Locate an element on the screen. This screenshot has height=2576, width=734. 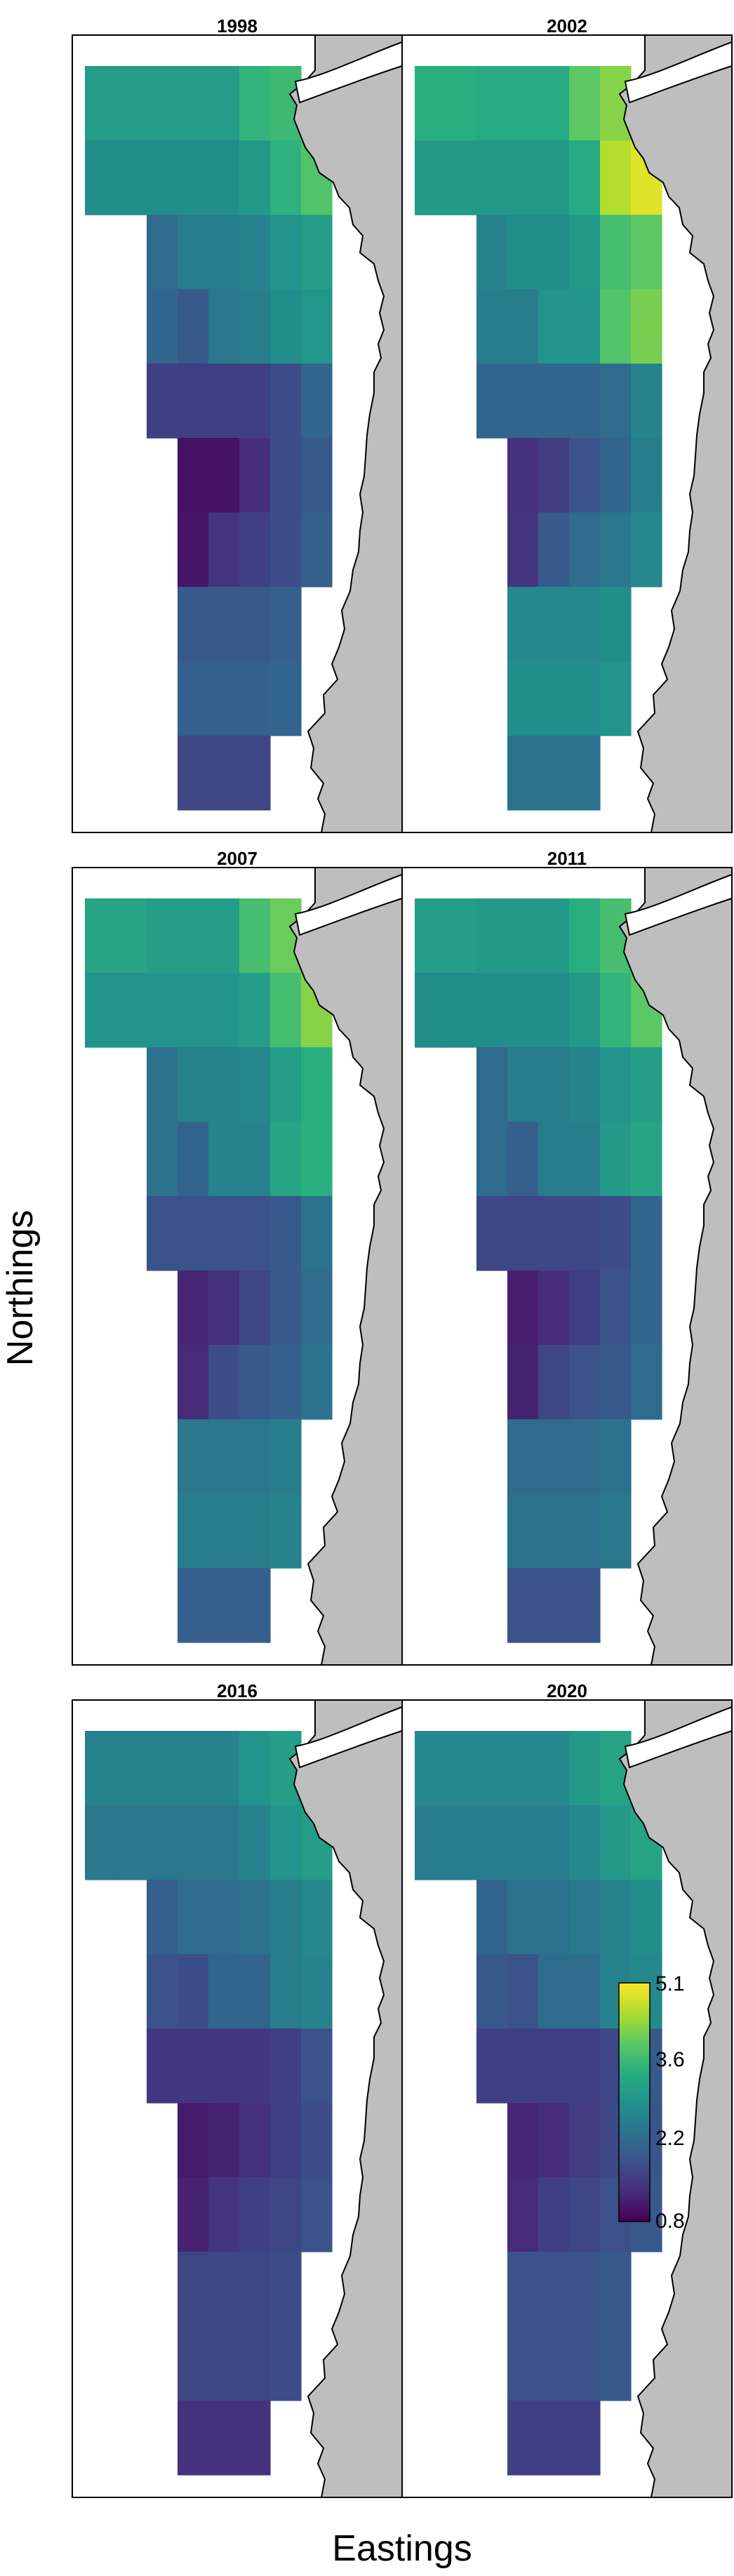
color-legend: 5.1 3.6 2.2 0.8 is located at coordinates (651, 2102).